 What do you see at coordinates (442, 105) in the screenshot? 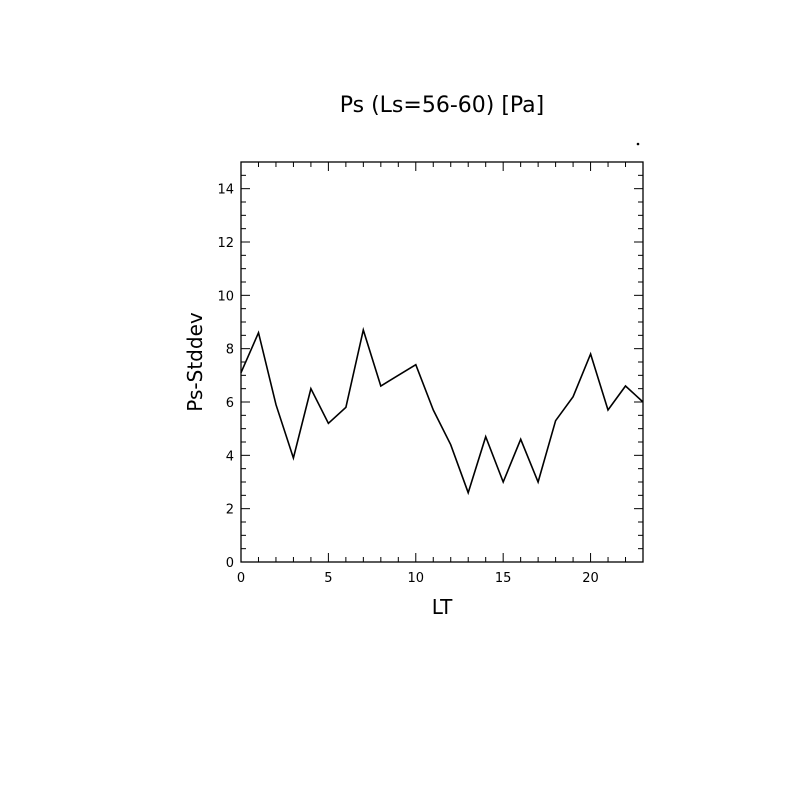
I see `chart-title: Ps (Ls=56-60) [Pa]` at bounding box center [442, 105].